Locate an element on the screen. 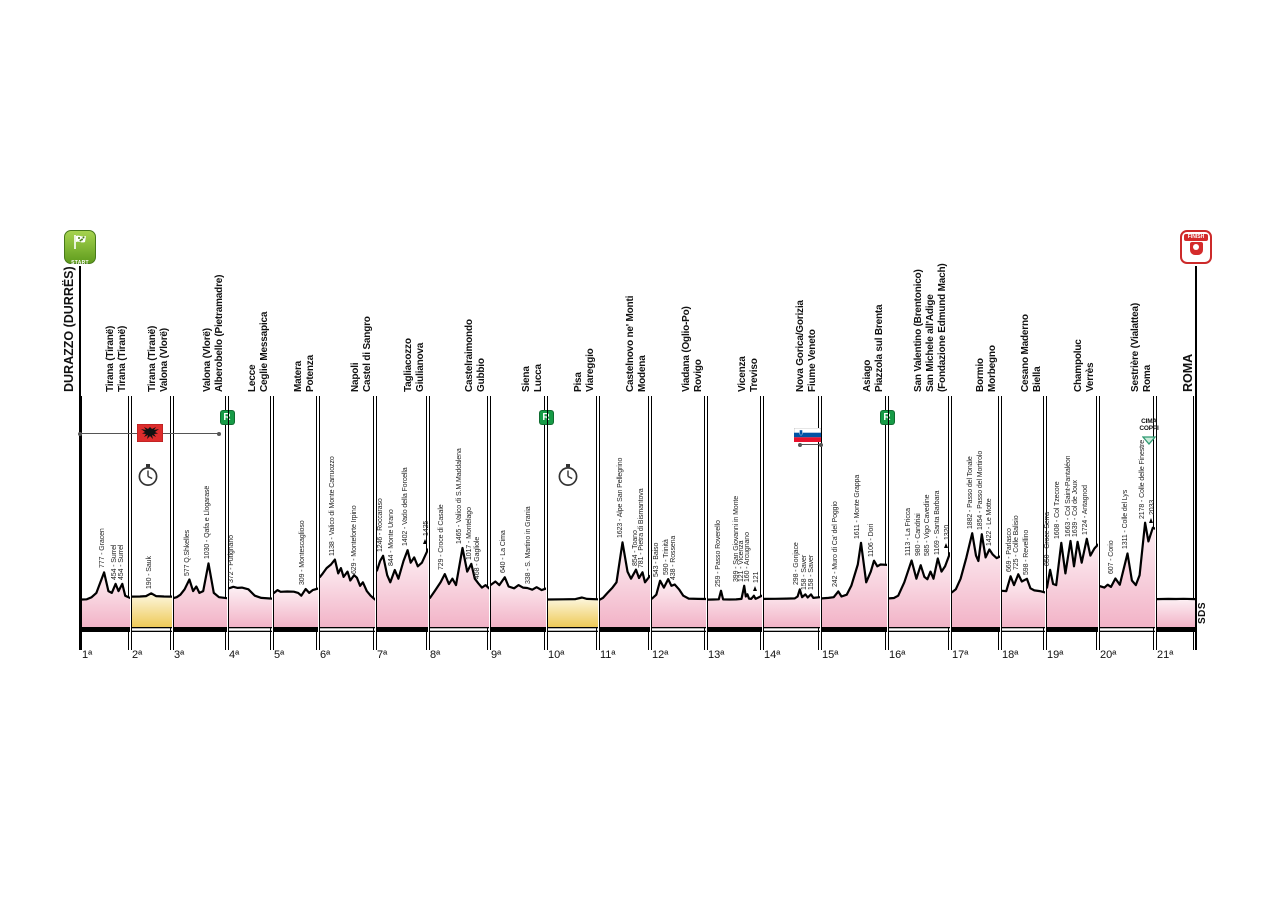 This screenshot has width=1280, height=905. city-label: Lecce is located at coordinates (252, 378).